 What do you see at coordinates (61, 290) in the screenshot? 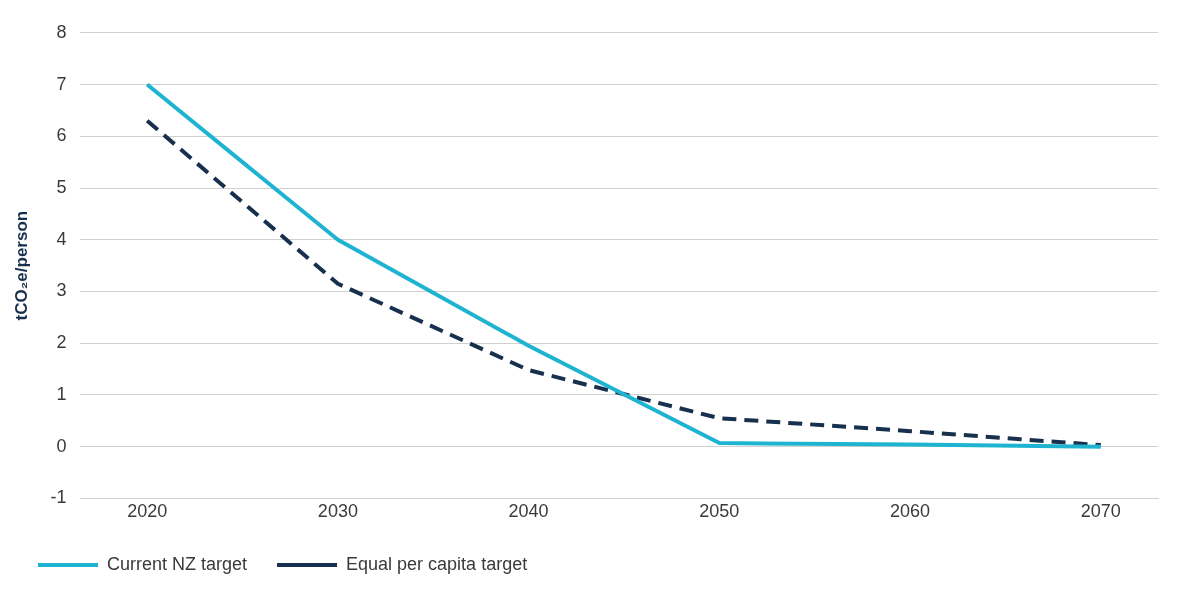
I see `y-tick-label: 3` at bounding box center [61, 290].